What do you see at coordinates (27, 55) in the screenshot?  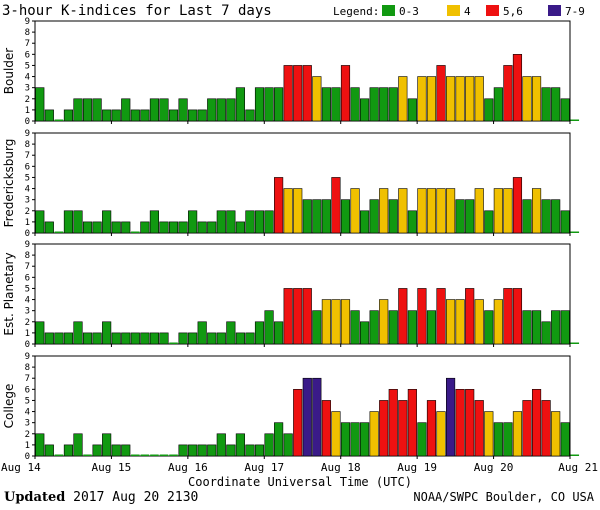 I see `y-tick-label: 6` at bounding box center [27, 55].